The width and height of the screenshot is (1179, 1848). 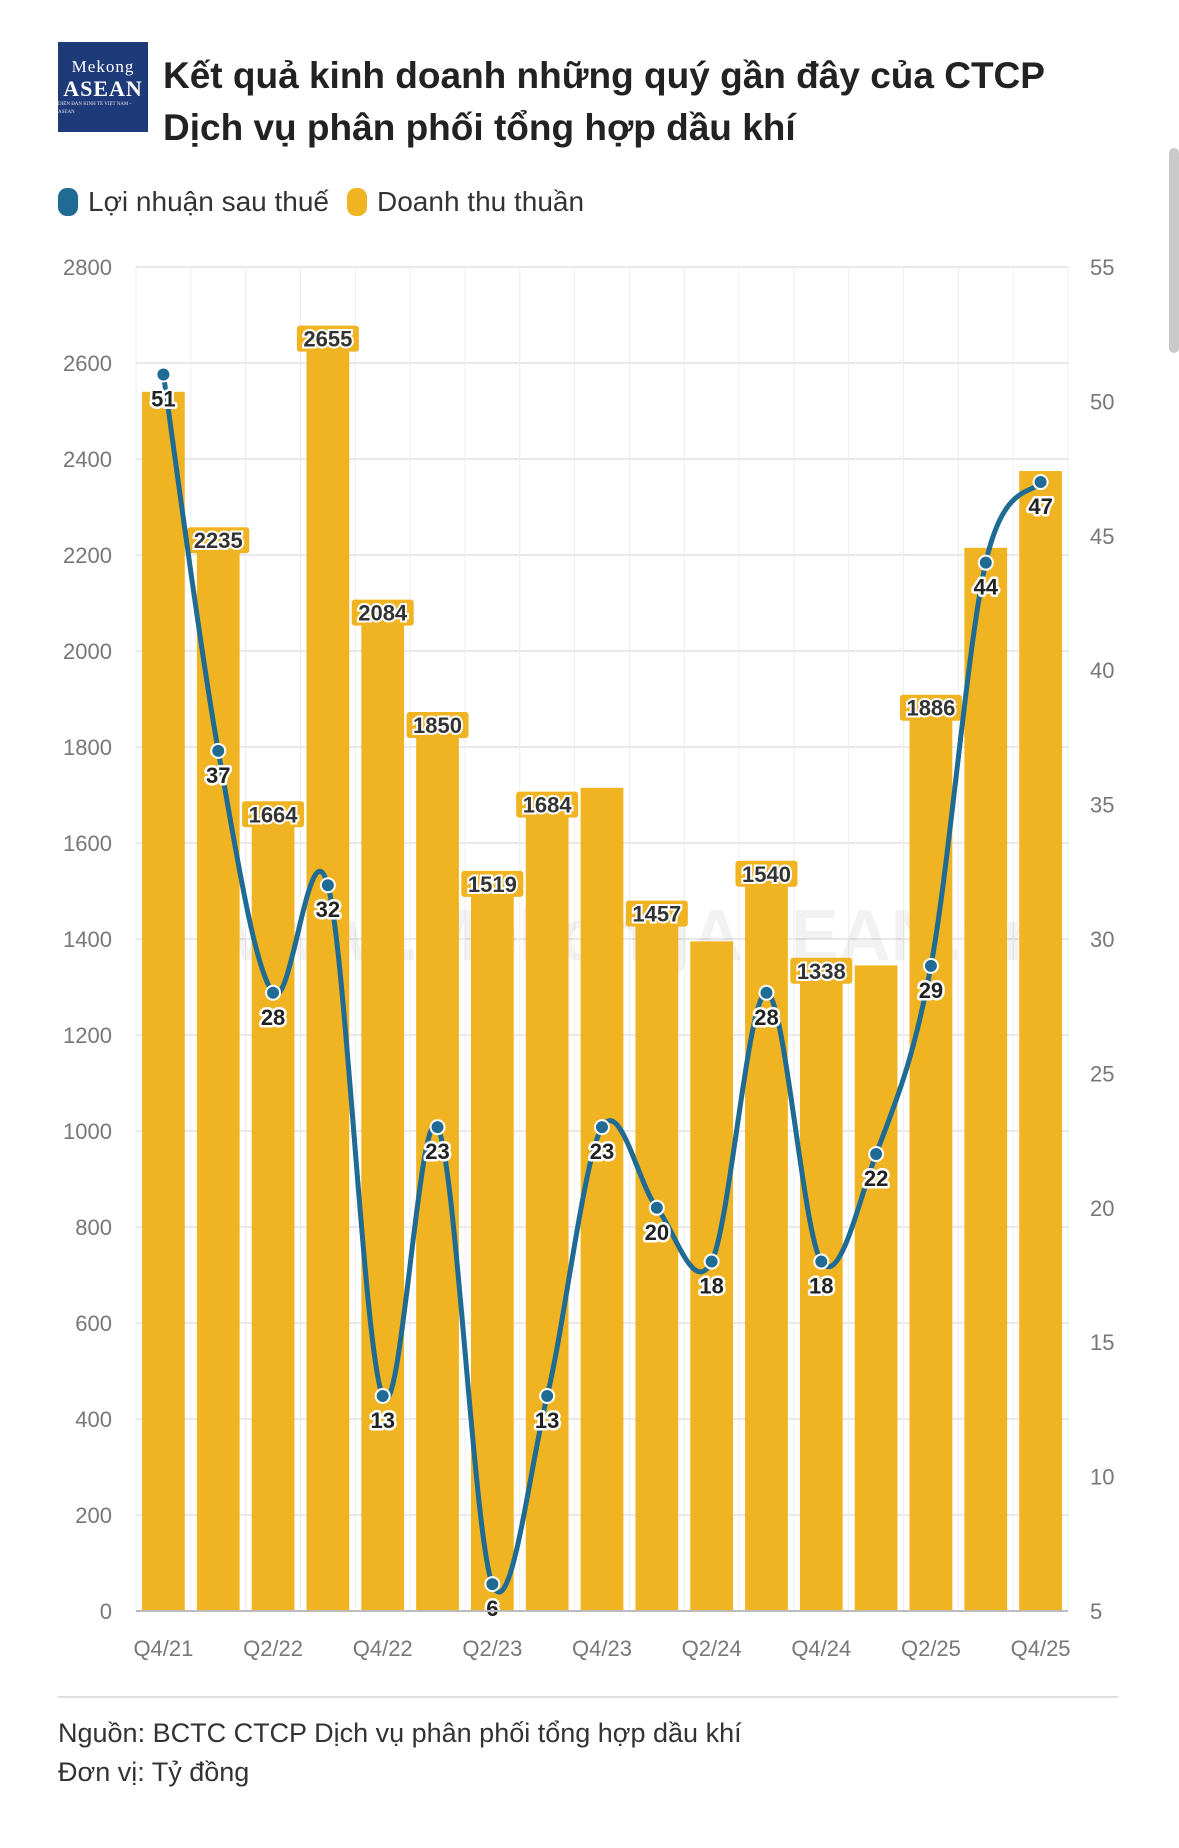 I want to click on y-left-tick-label: 1400, so click(x=87, y=939).